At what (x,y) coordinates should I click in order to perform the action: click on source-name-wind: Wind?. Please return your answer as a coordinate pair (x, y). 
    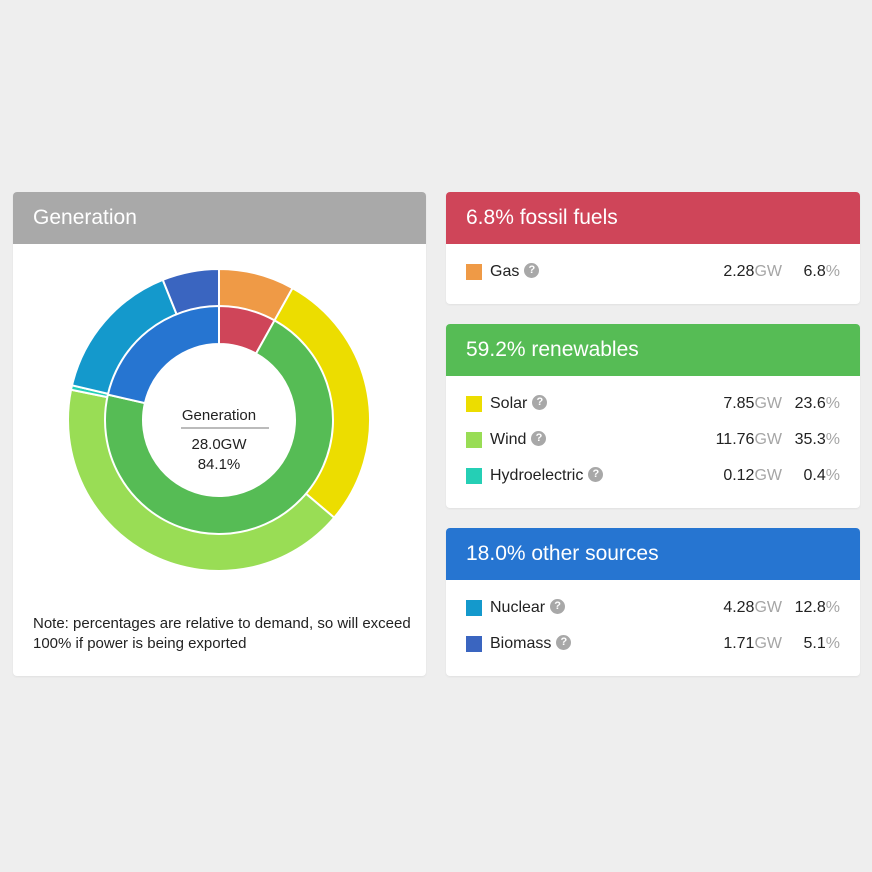
    Looking at the image, I should click on (518, 440).